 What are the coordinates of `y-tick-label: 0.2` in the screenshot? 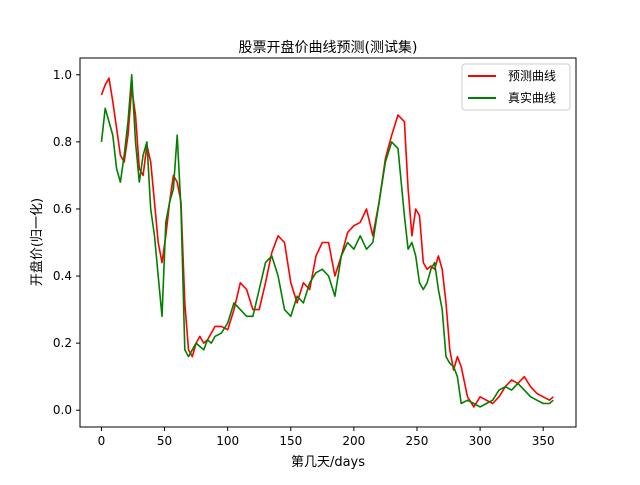 It's located at (62, 343).